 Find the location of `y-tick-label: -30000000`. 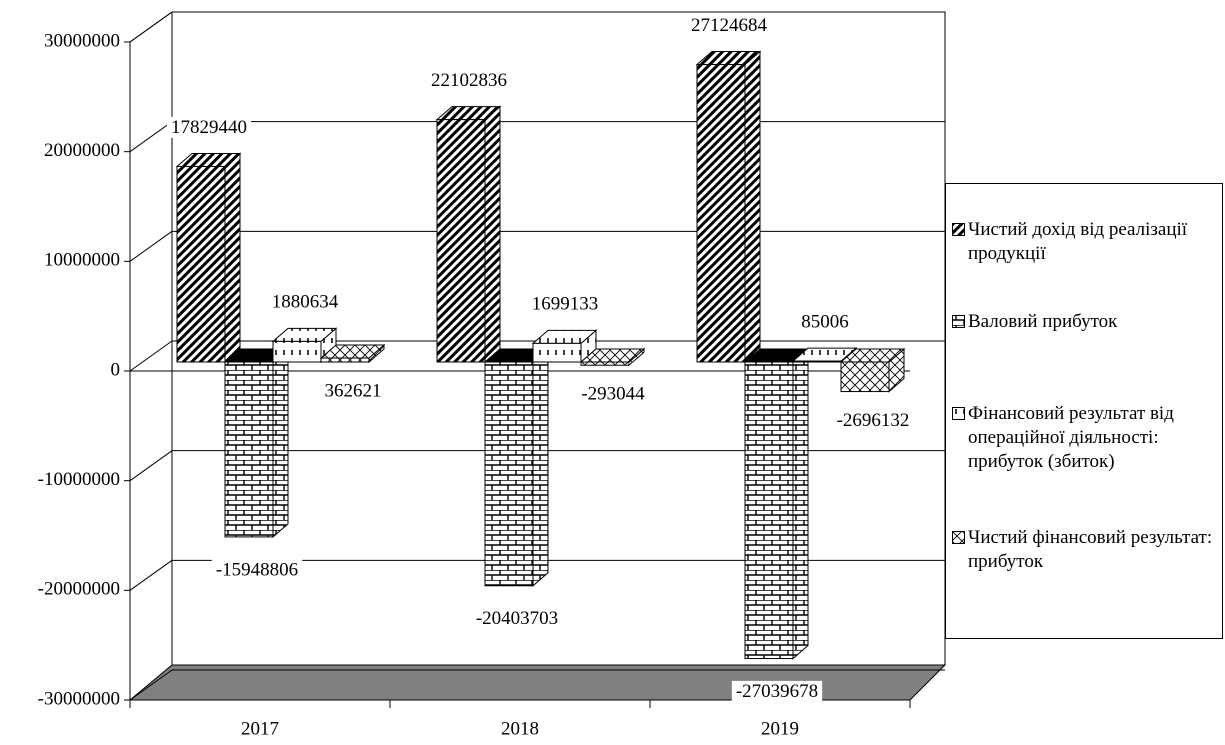

y-tick-label: -30000000 is located at coordinates (79, 698).